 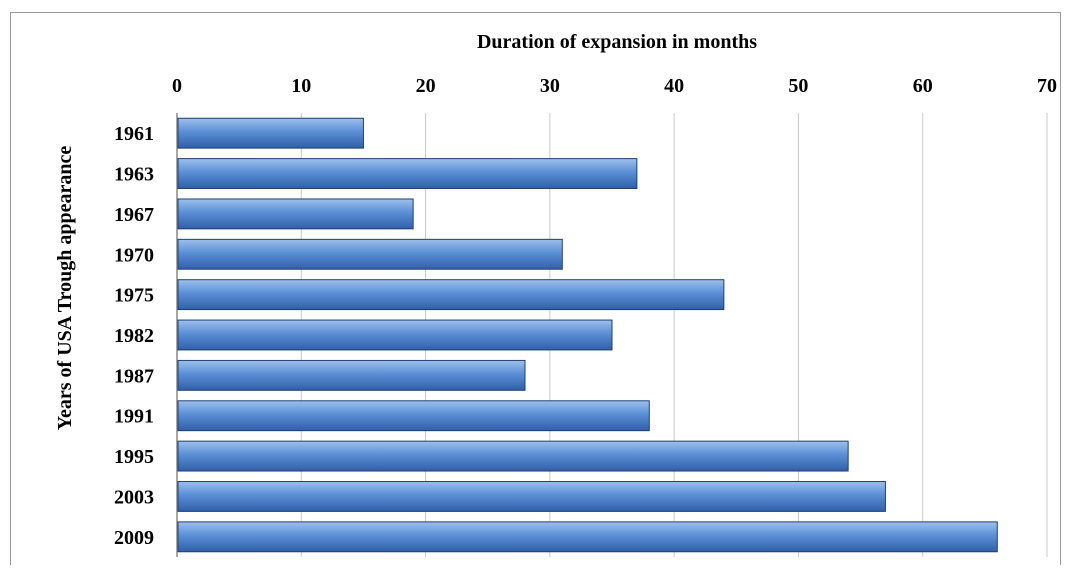 What do you see at coordinates (270, 133) in the screenshot?
I see `bar-1961` at bounding box center [270, 133].